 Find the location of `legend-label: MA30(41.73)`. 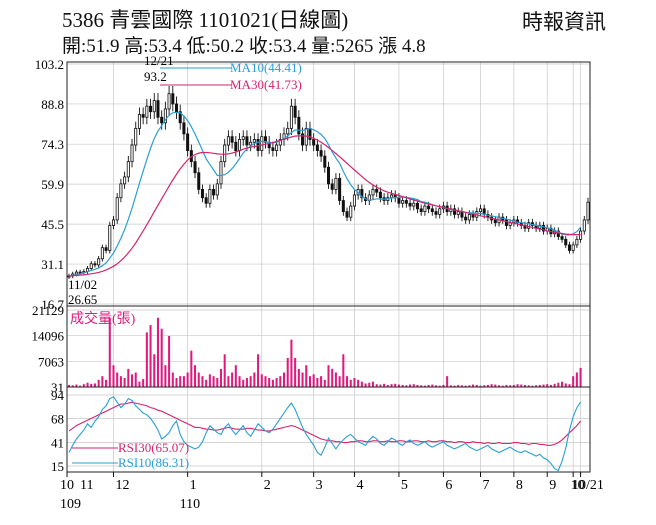

legend-label: MA30(41.73) is located at coordinates (266, 84).